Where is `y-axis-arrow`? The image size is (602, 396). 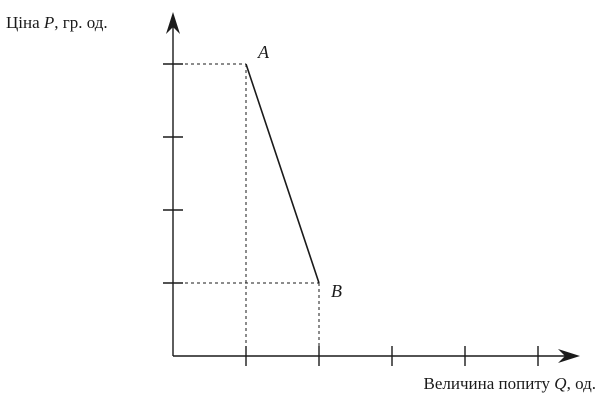
y-axis-arrow is located at coordinates (173, 23).